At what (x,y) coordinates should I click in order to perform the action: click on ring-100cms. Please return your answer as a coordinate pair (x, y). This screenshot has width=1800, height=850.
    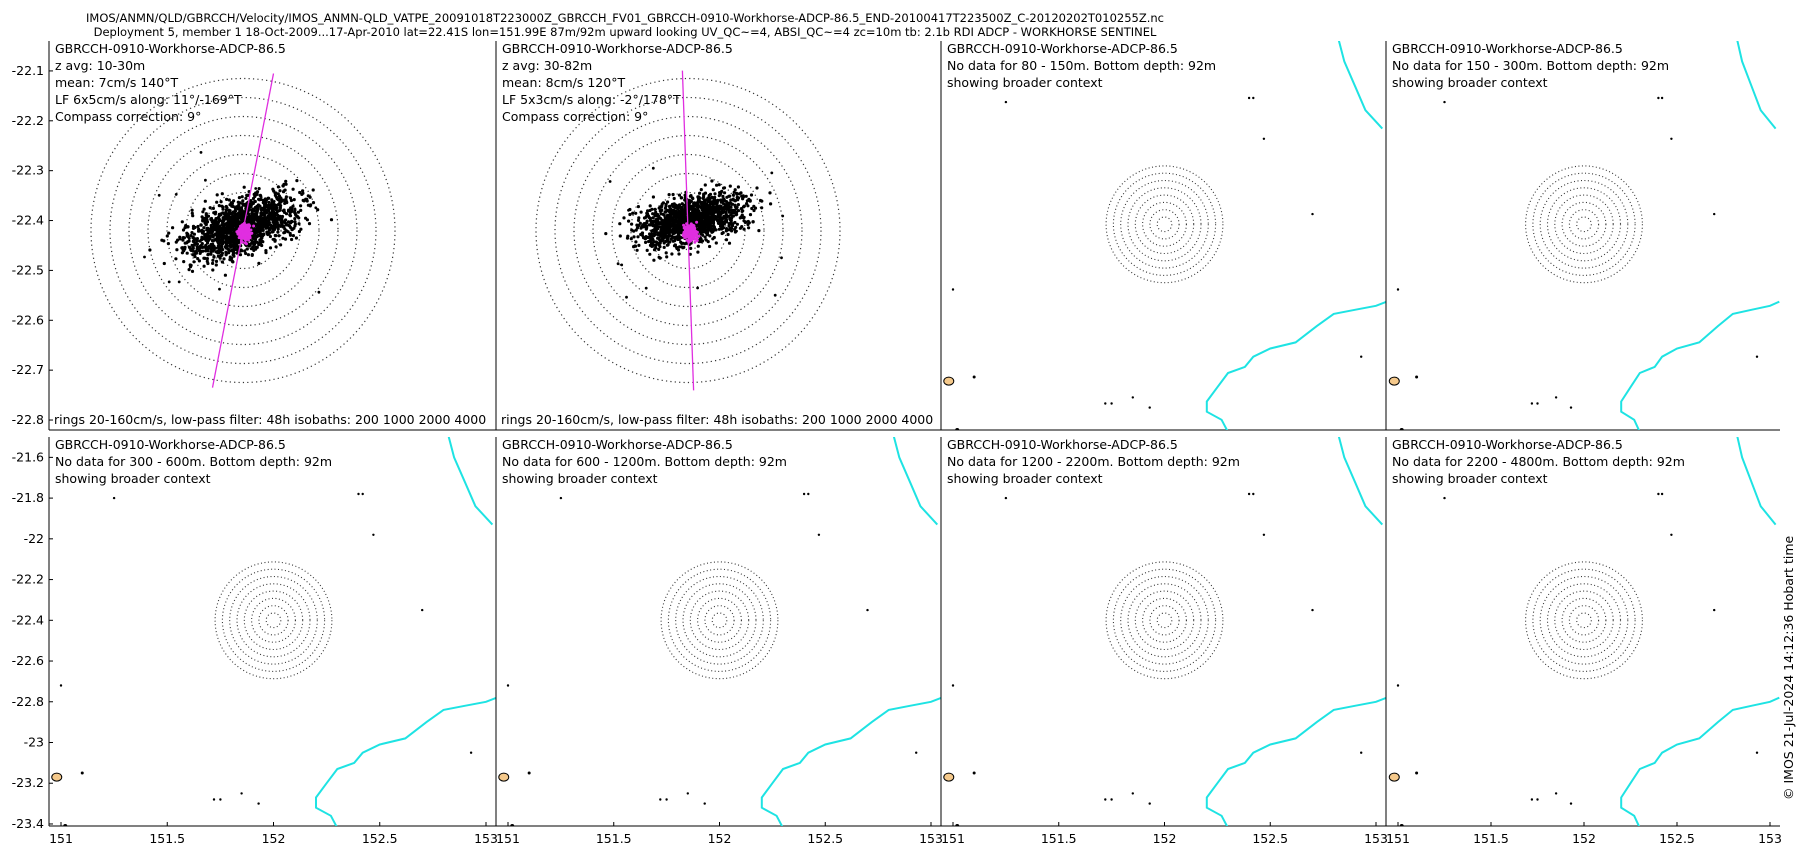
    Looking at the image, I should click on (688, 230).